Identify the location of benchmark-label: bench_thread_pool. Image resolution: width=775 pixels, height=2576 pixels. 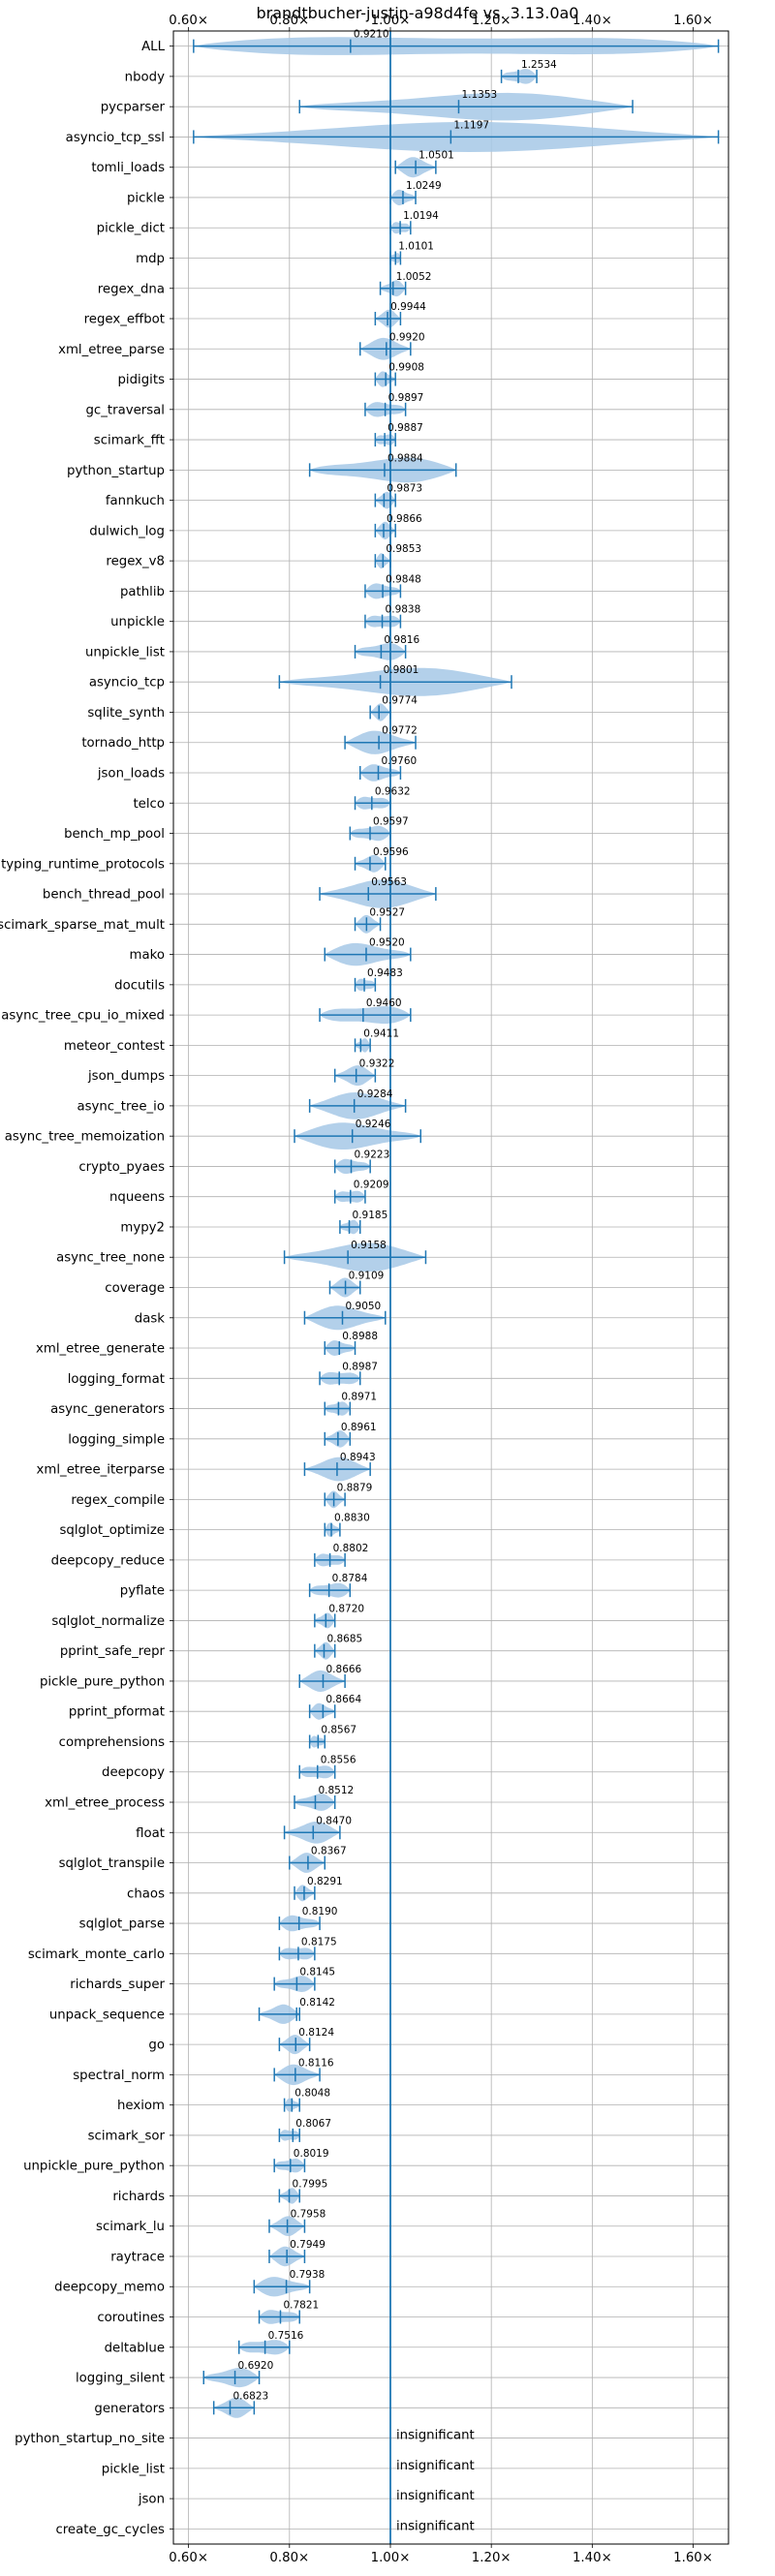
(104, 895).